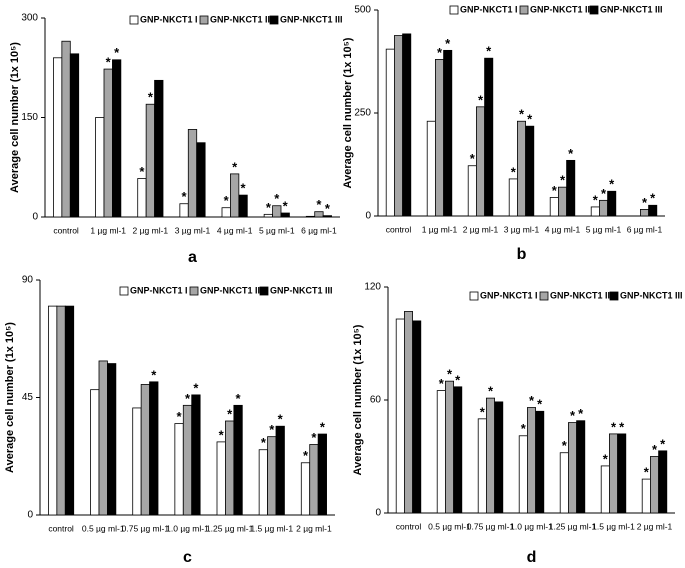 Image resolution: width=685 pixels, height=568 pixels. Describe the element at coordinates (362, 10) in the screenshot. I see `y-tick-label: 500` at that location.